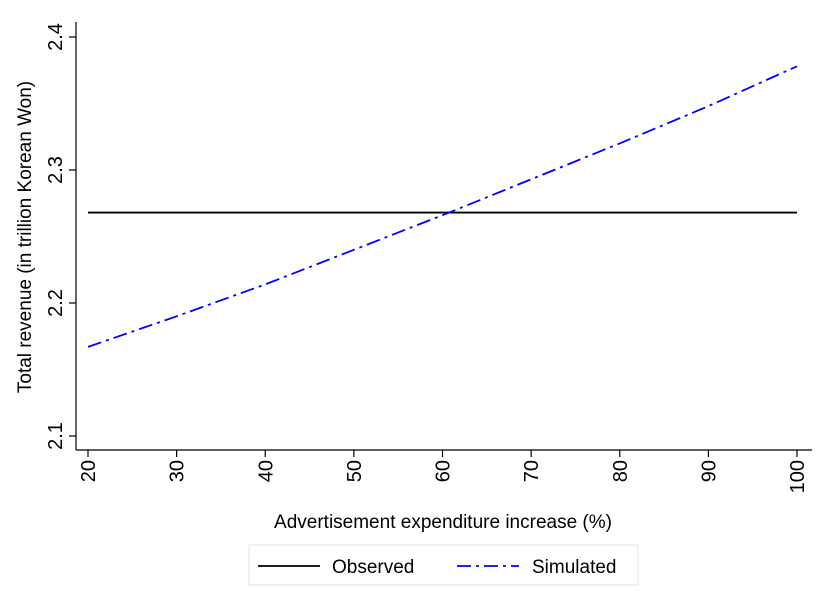  I want to click on x-tick-label: 100, so click(798, 476).